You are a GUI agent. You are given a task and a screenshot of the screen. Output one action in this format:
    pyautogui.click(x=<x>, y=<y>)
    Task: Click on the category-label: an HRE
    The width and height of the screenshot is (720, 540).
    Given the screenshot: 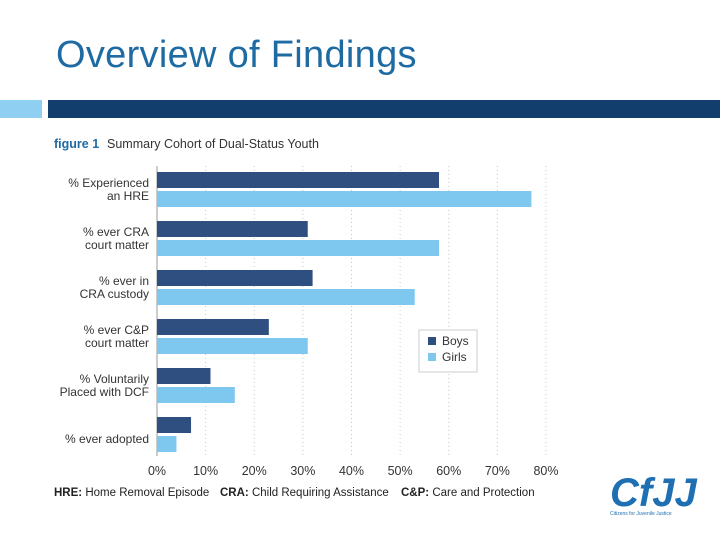 What is the action you would take?
    pyautogui.click(x=128, y=196)
    